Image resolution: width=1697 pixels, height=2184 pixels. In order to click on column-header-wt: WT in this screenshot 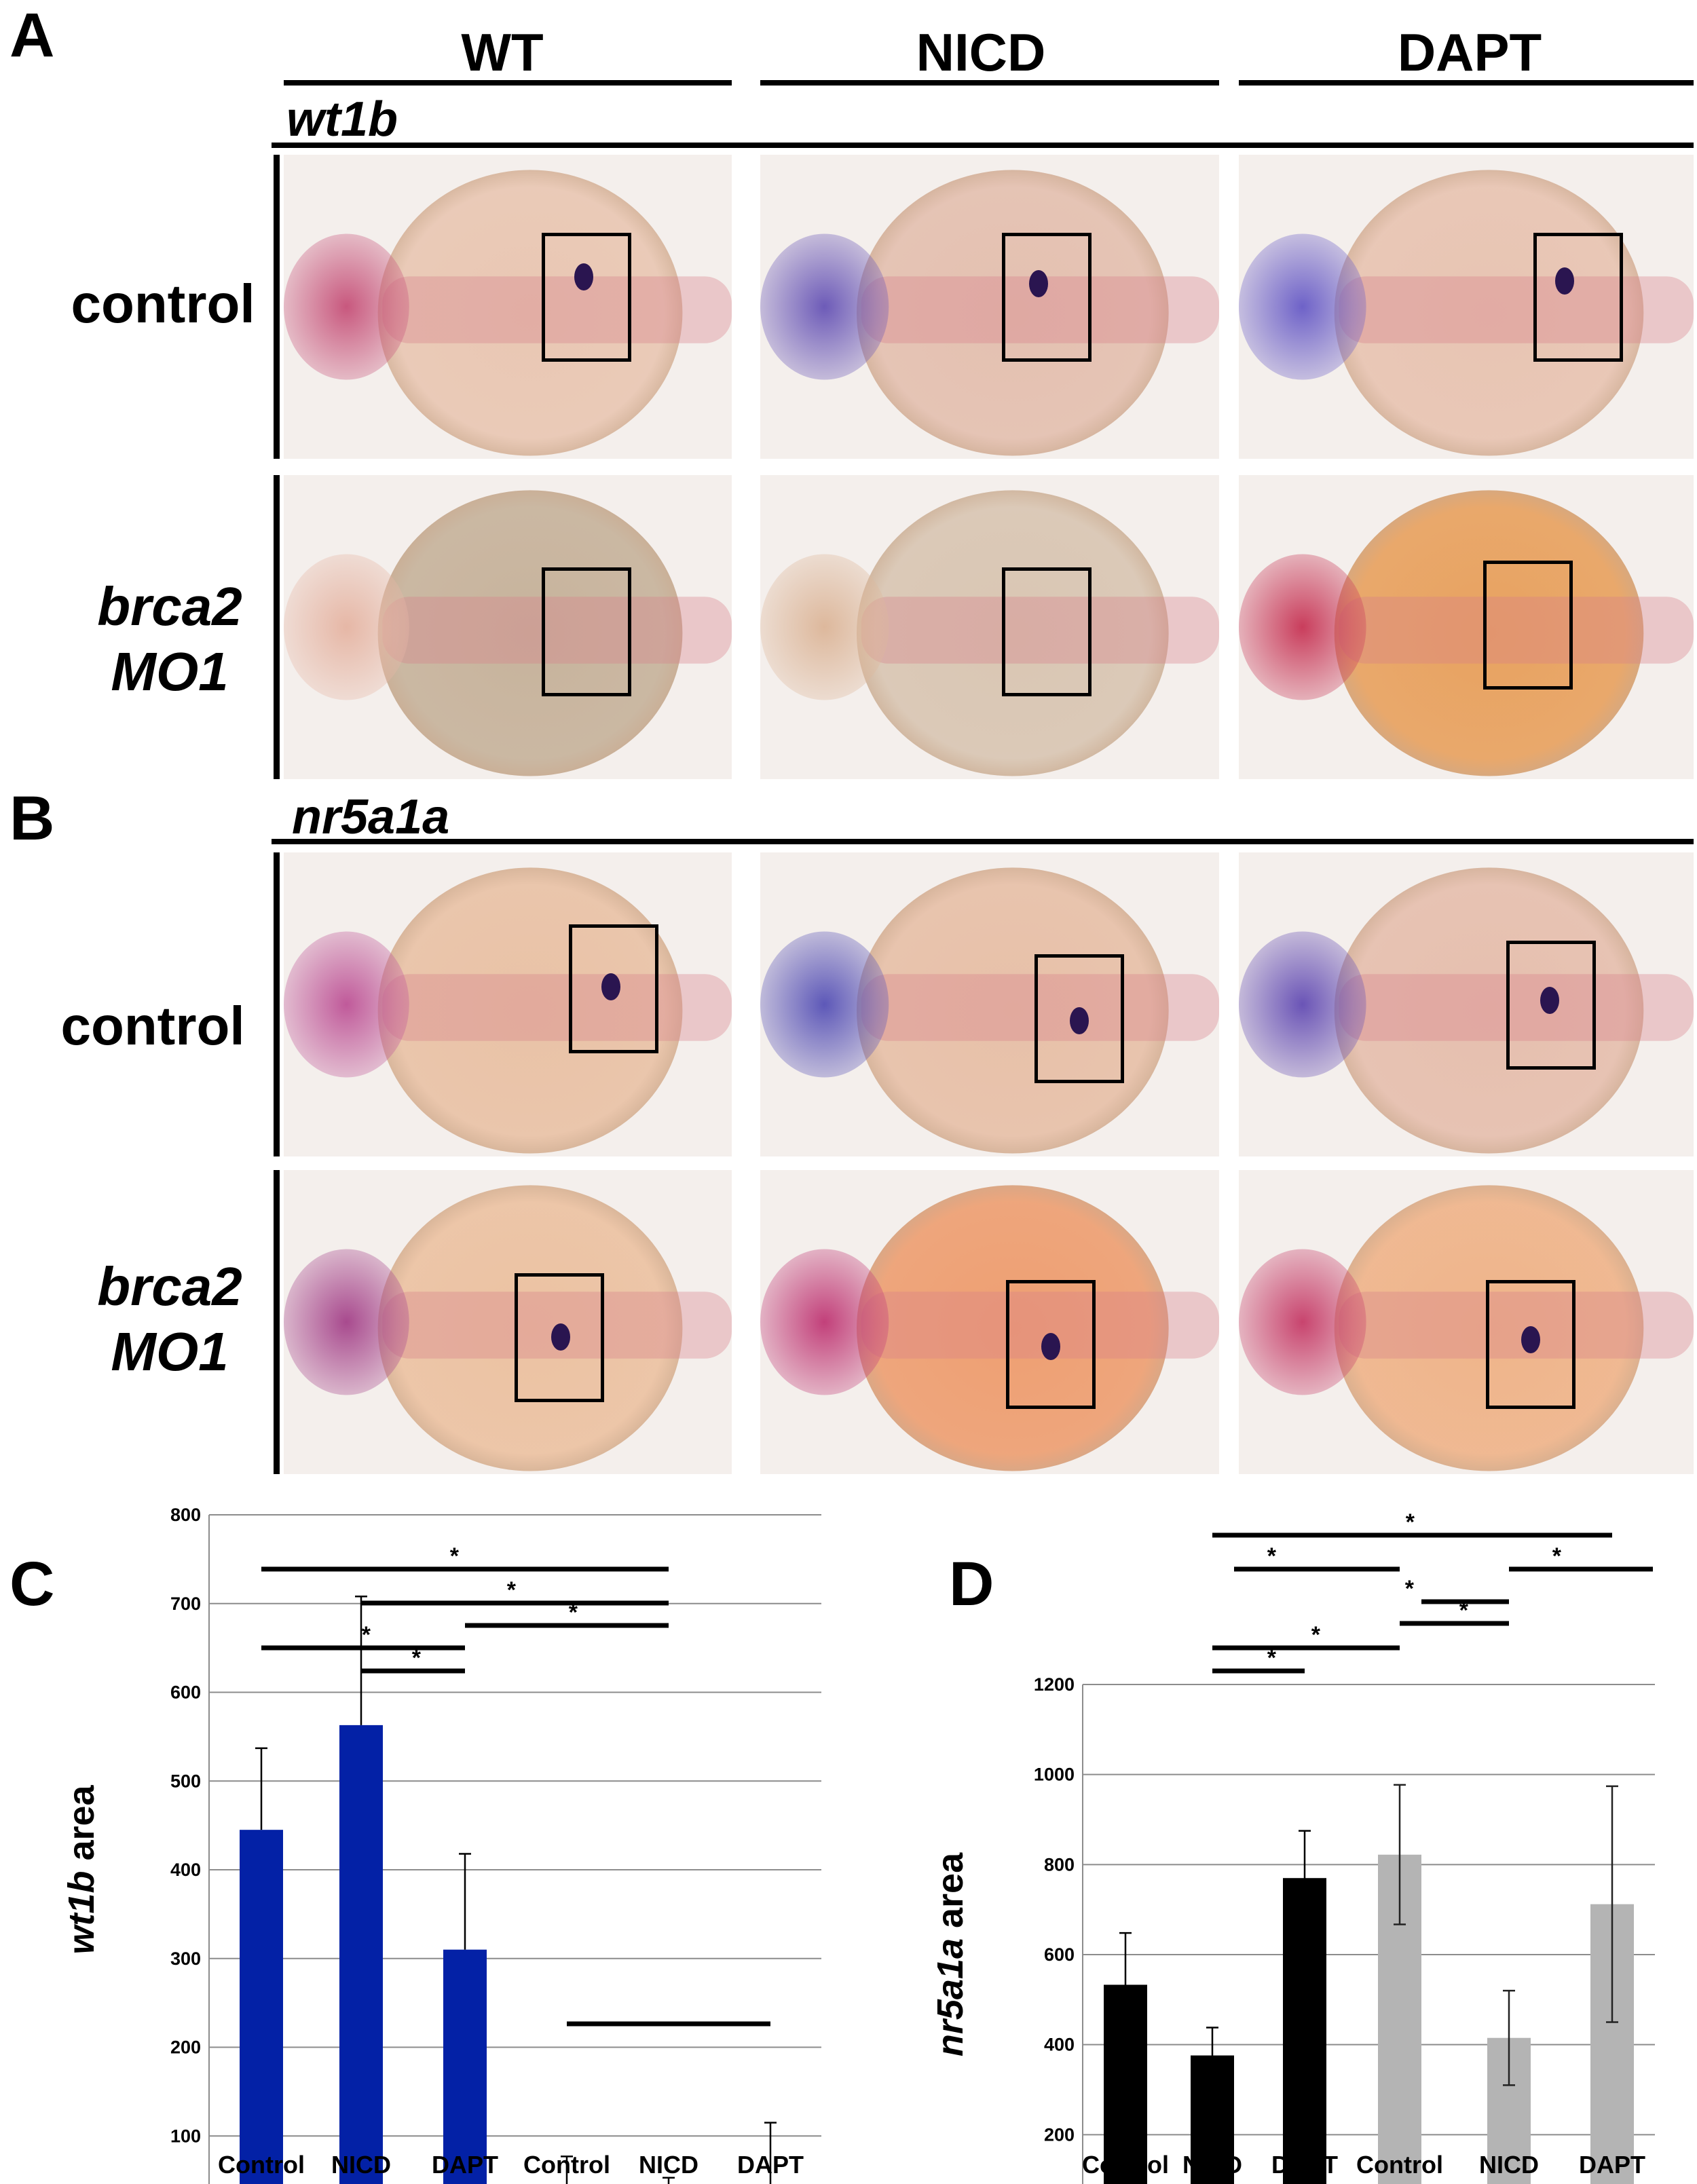, I will do `click(502, 52)`.